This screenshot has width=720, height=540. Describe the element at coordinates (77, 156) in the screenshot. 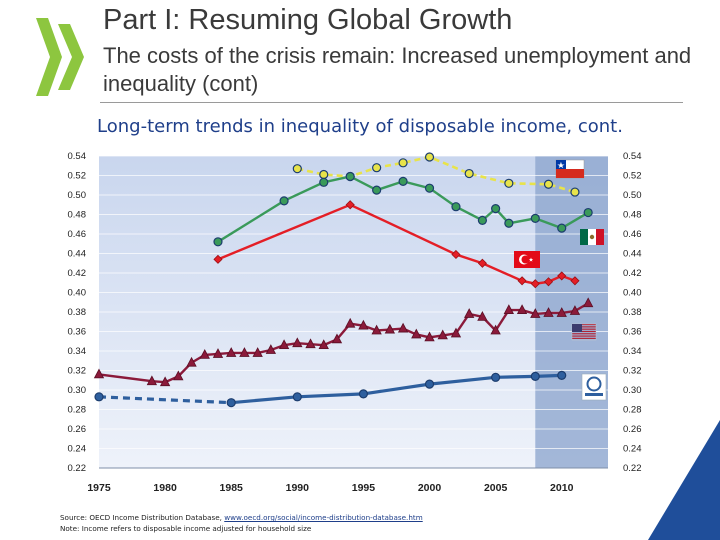

I see `y-tick-label-left: 0.54` at that location.